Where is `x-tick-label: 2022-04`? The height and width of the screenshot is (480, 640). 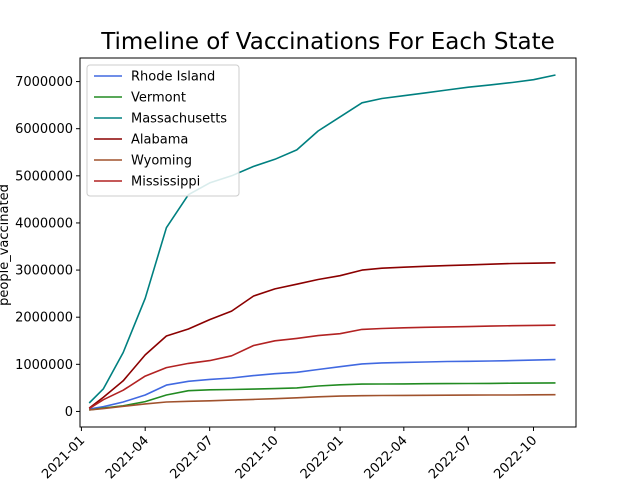
x-tick-label: 2022-04 is located at coordinates (386, 456).